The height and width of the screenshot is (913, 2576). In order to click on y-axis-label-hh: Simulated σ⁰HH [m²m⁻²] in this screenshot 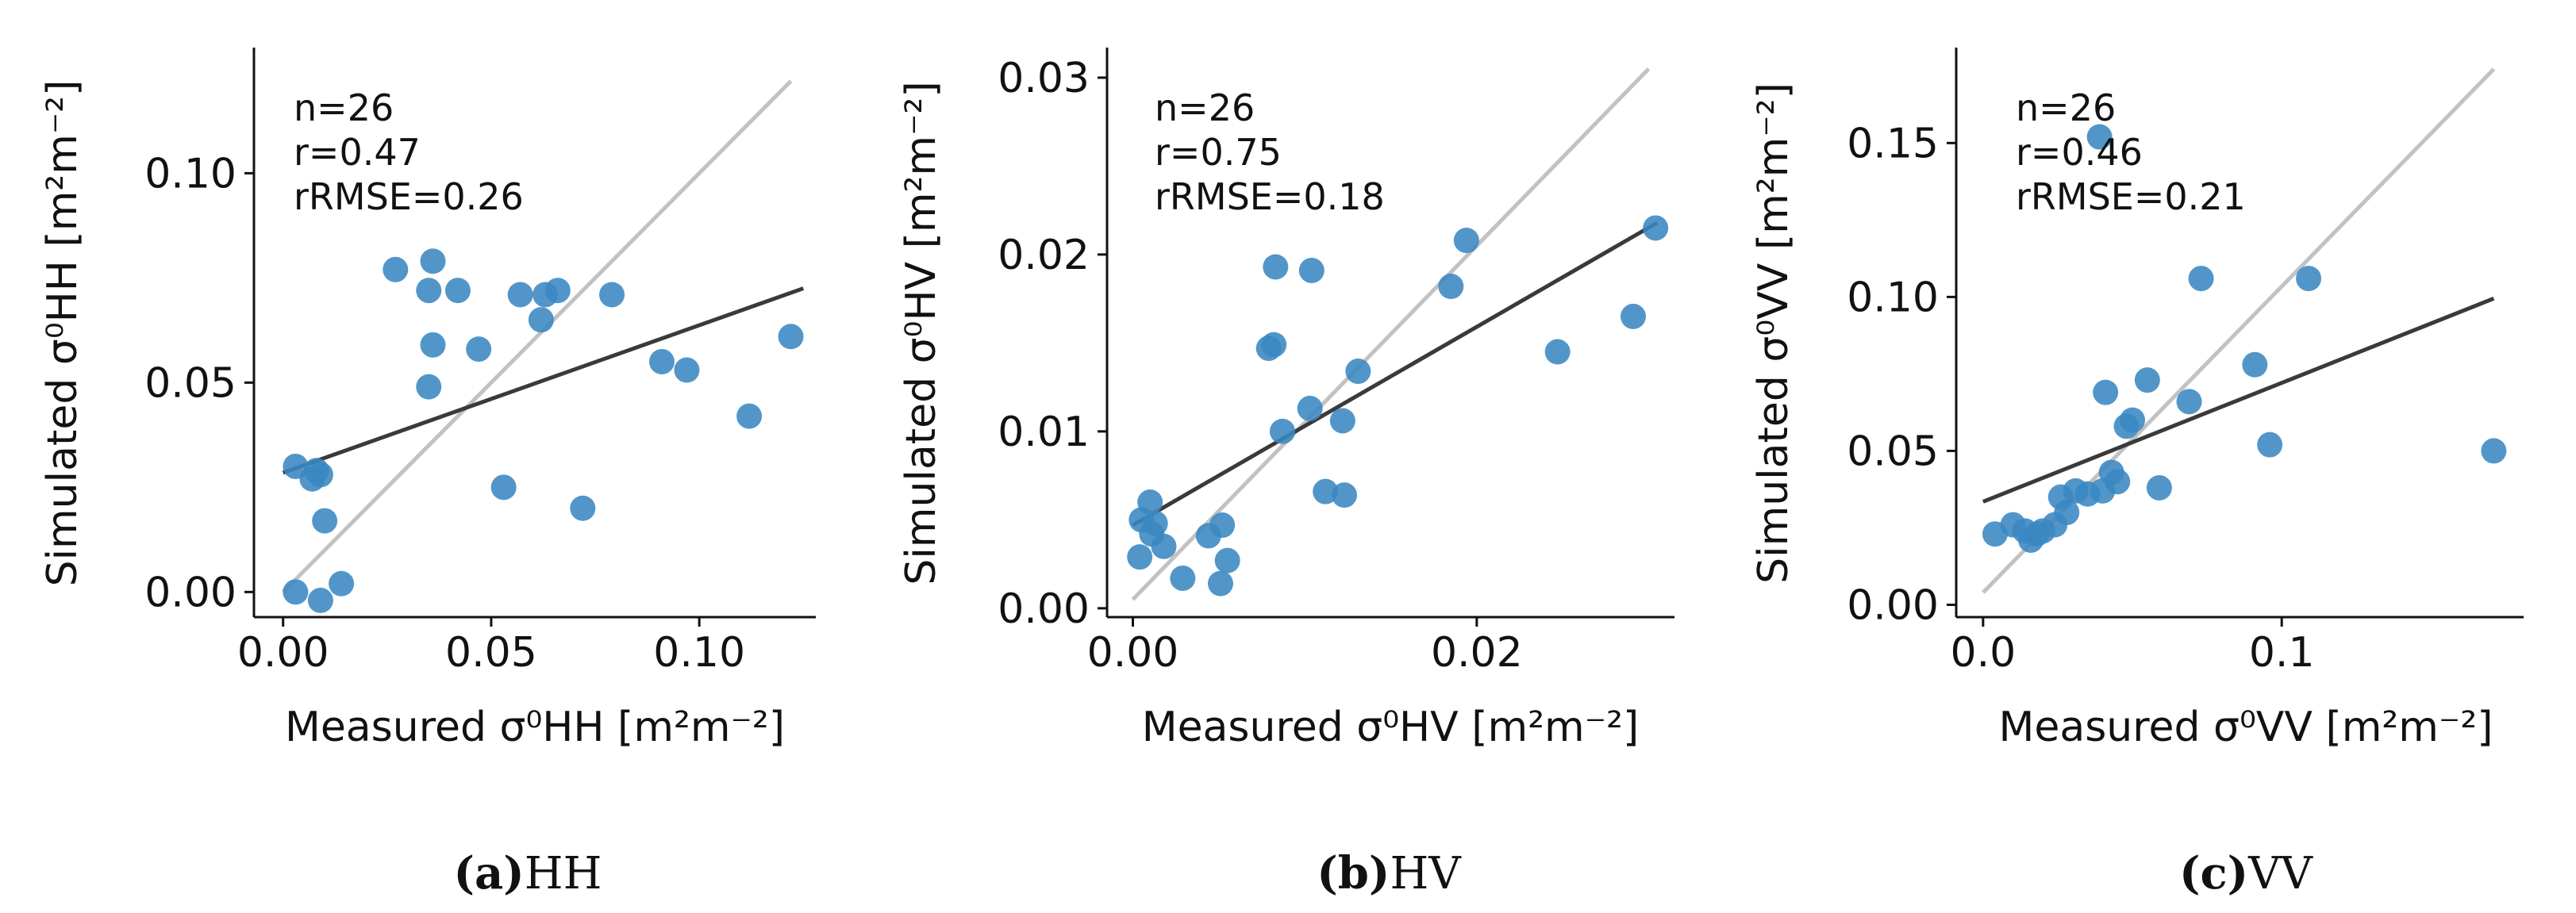, I will do `click(63, 333)`.